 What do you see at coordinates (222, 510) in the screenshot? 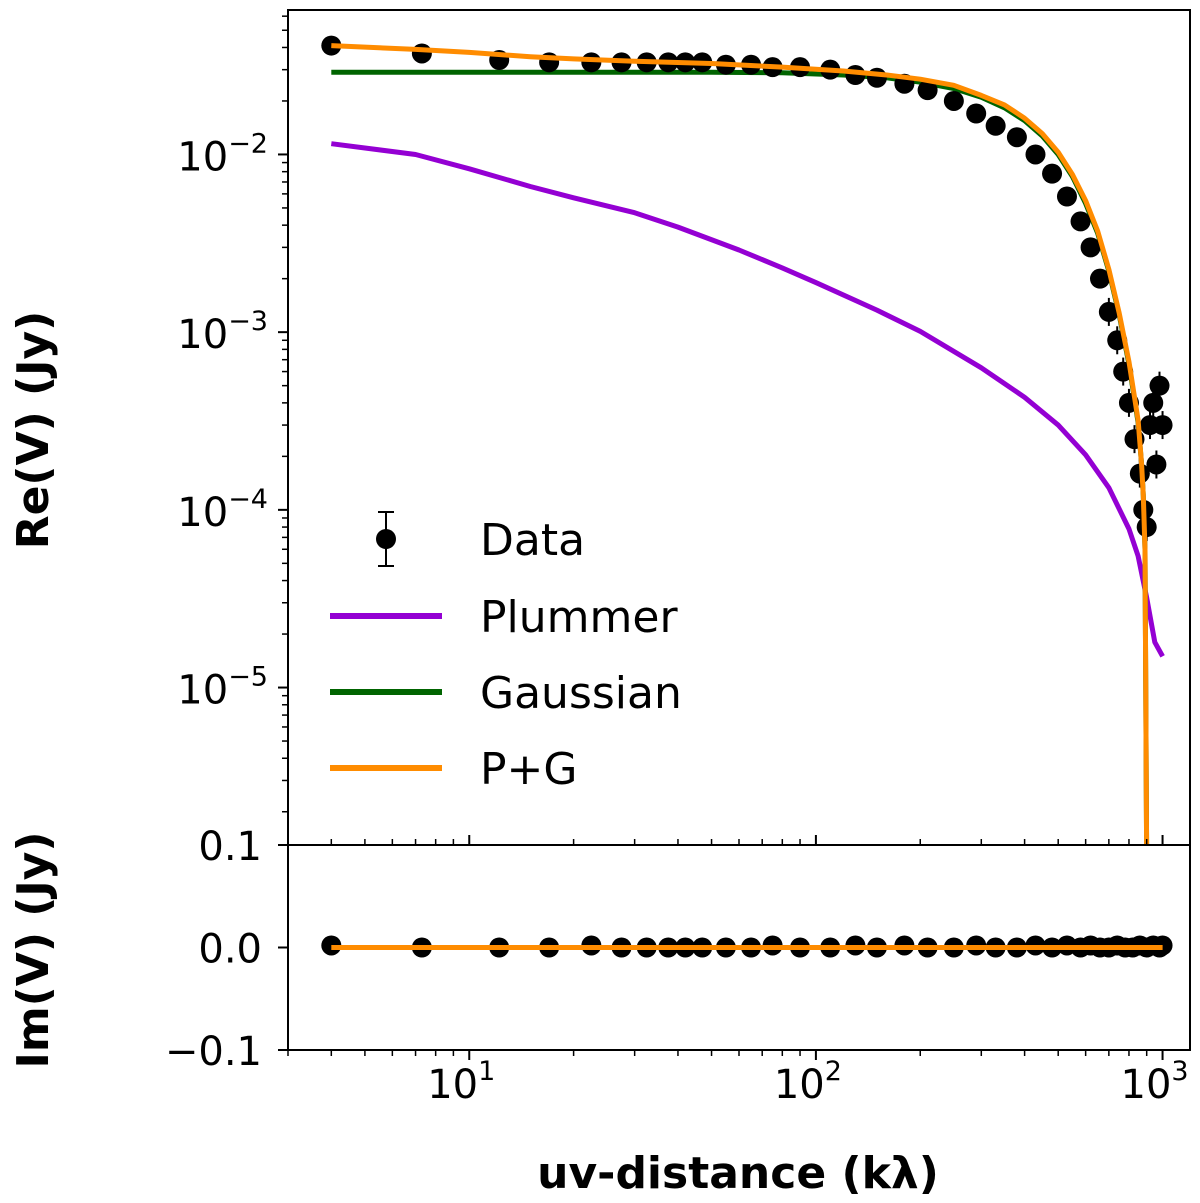
I see `top-ytick-label: 10⁻⁴` at bounding box center [222, 510].